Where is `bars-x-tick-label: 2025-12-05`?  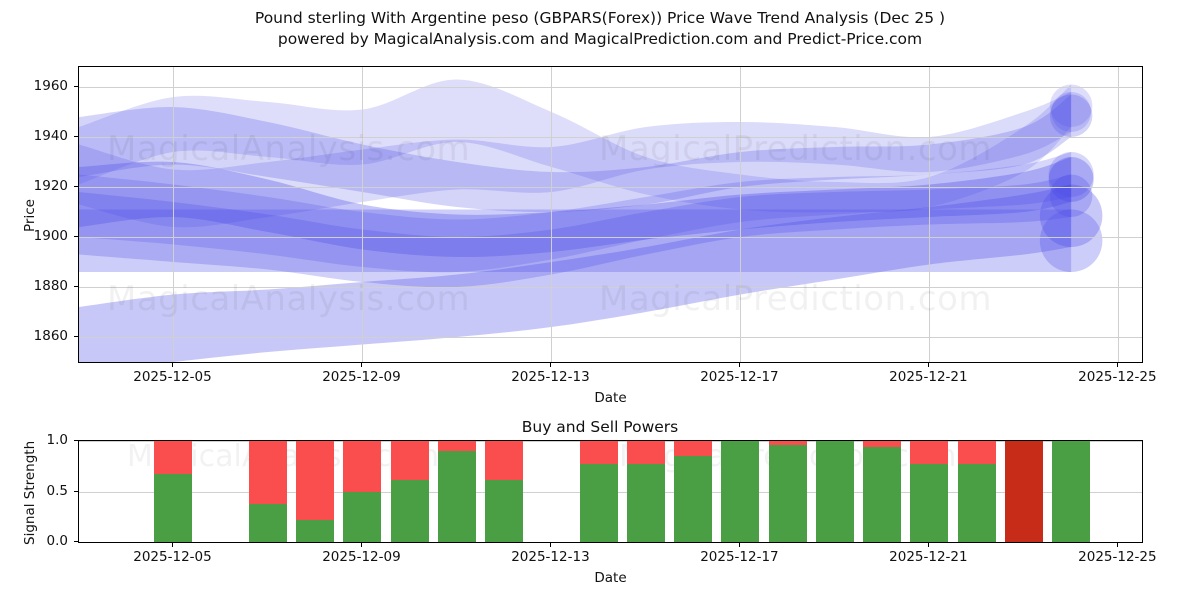 bars-x-tick-label: 2025-12-05 is located at coordinates (172, 557).